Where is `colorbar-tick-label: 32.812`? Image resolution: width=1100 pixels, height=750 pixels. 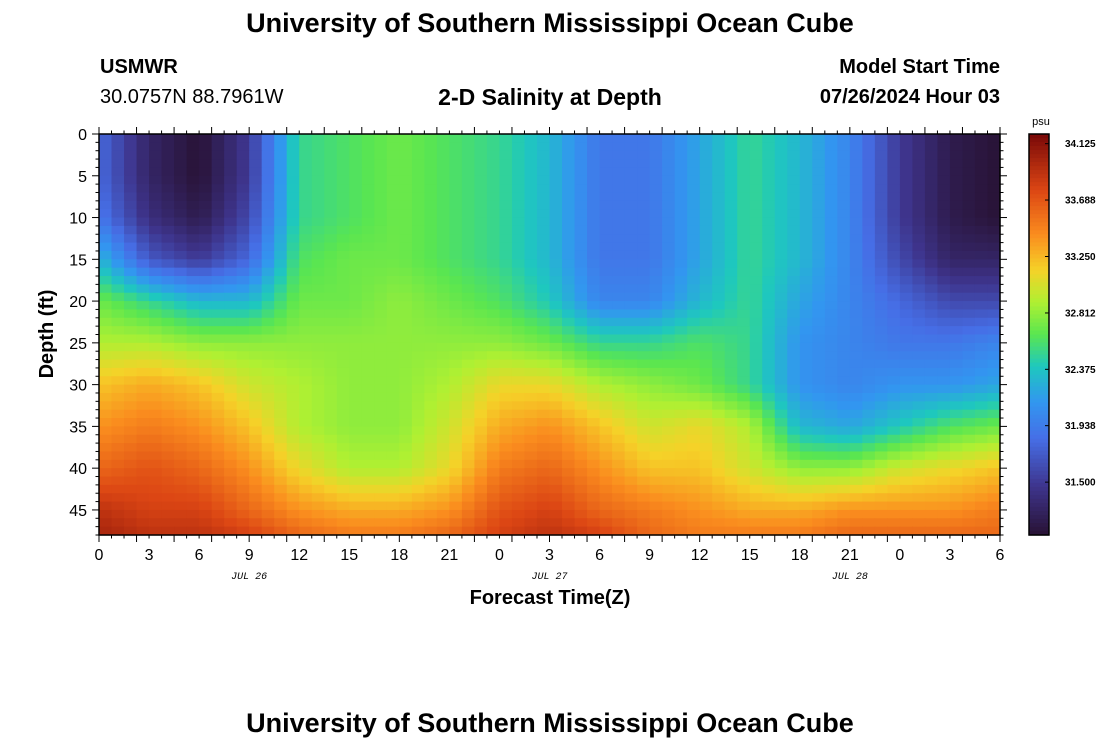
colorbar-tick-label: 32.812 is located at coordinates (1080, 313).